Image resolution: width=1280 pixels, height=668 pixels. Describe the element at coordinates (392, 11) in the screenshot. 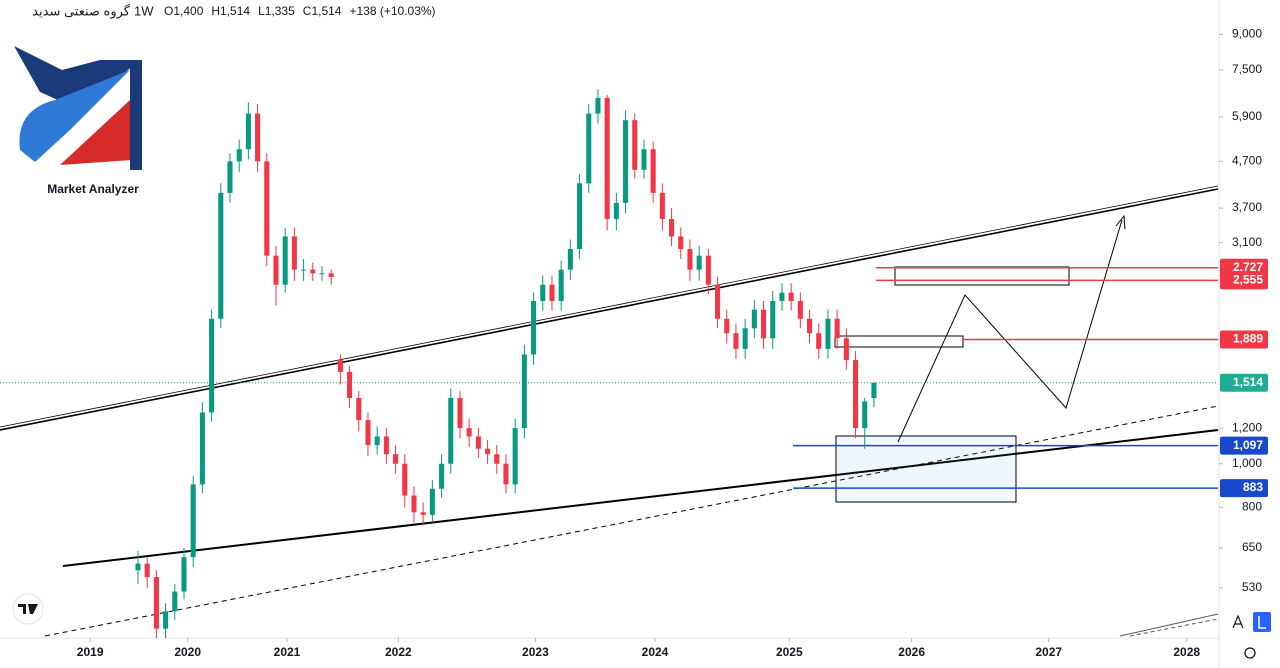

I see `ohlc-value: +138 (+10.03%)` at that location.